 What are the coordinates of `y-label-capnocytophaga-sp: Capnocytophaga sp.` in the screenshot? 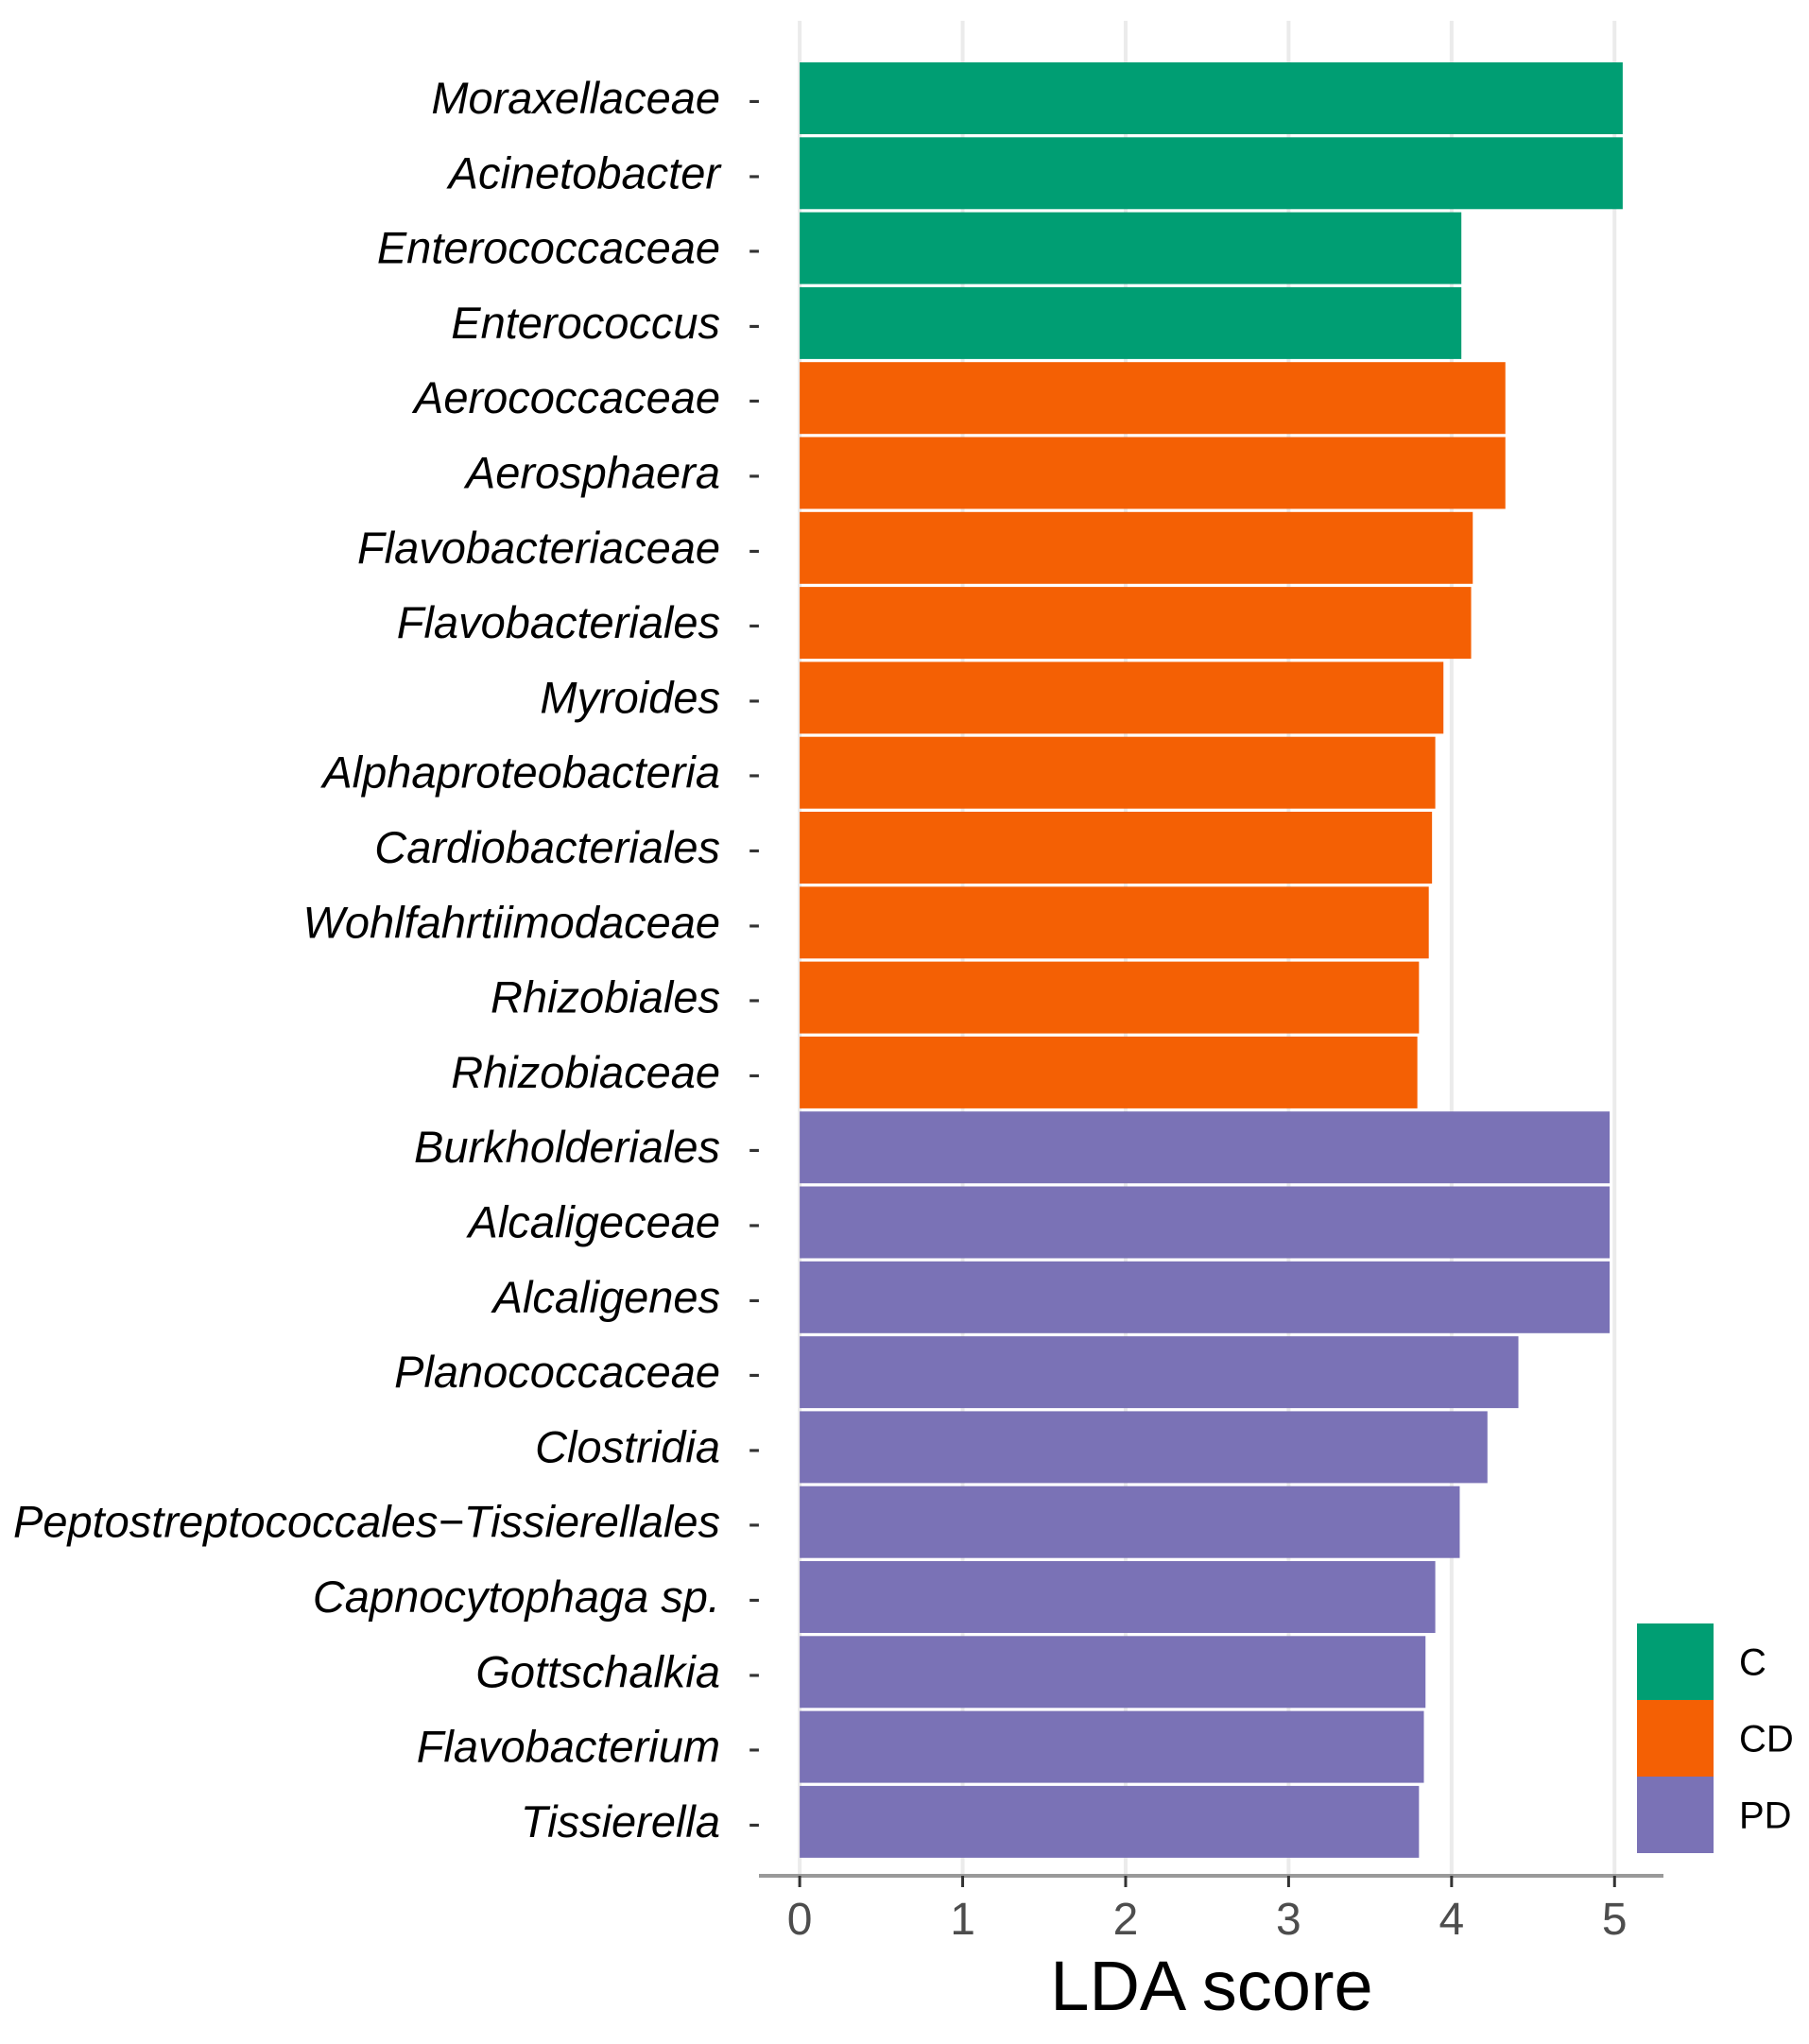 It's located at (517, 1597).